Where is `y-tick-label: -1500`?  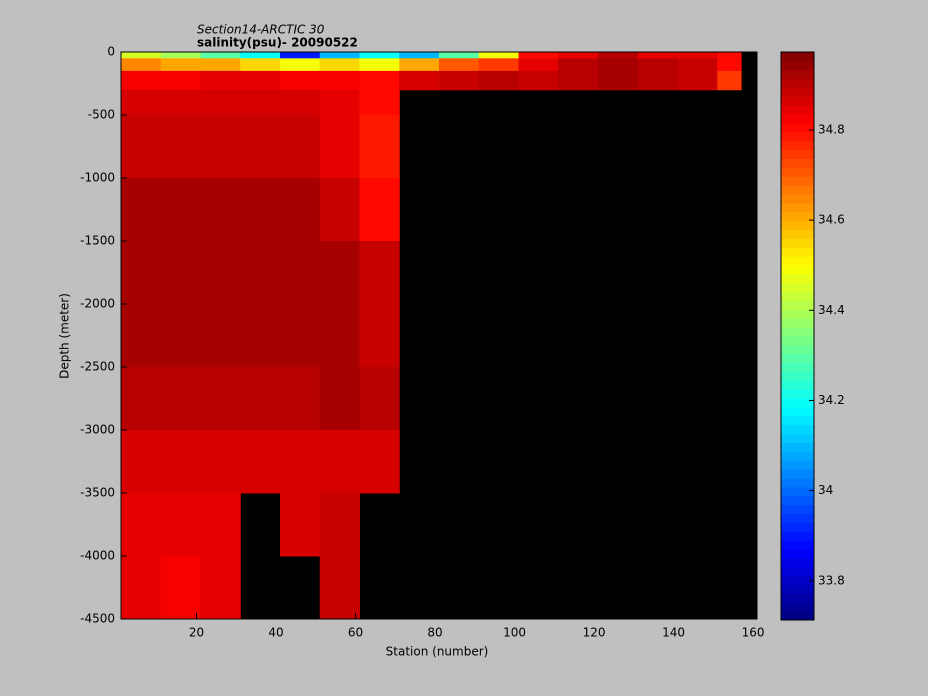 y-tick-label: -1500 is located at coordinates (97, 241).